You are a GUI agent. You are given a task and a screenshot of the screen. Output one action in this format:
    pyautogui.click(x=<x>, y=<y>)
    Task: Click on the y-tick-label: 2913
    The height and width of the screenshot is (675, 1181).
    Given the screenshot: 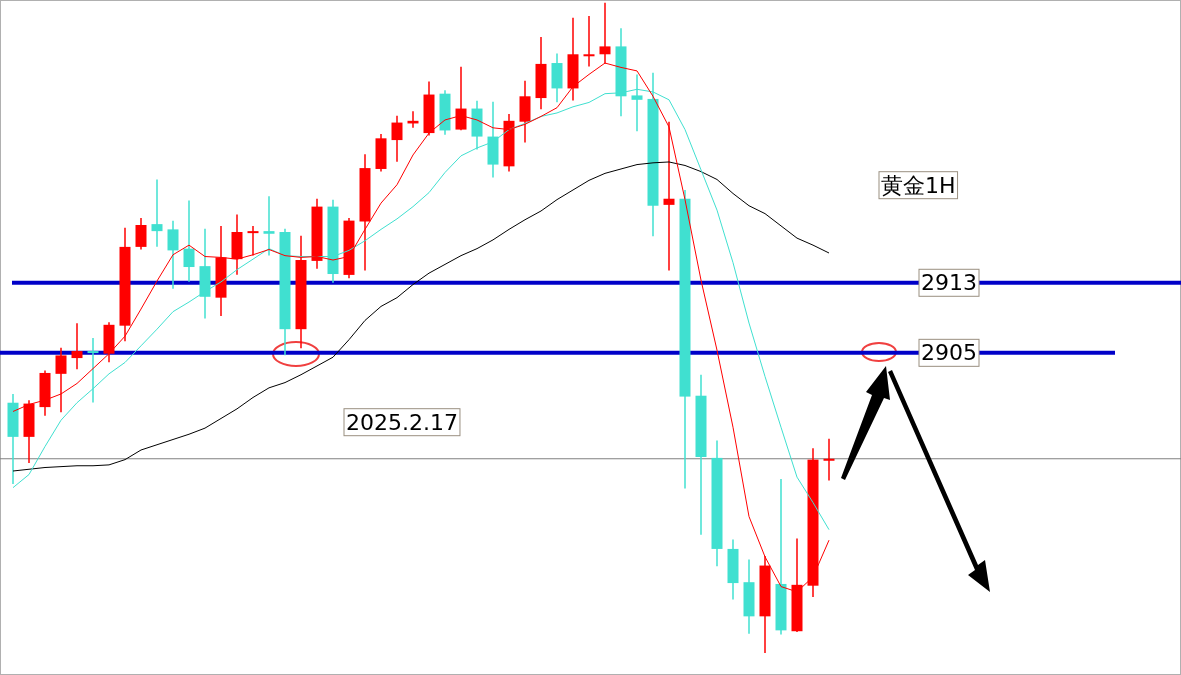 What is the action you would take?
    pyautogui.click(x=949, y=283)
    